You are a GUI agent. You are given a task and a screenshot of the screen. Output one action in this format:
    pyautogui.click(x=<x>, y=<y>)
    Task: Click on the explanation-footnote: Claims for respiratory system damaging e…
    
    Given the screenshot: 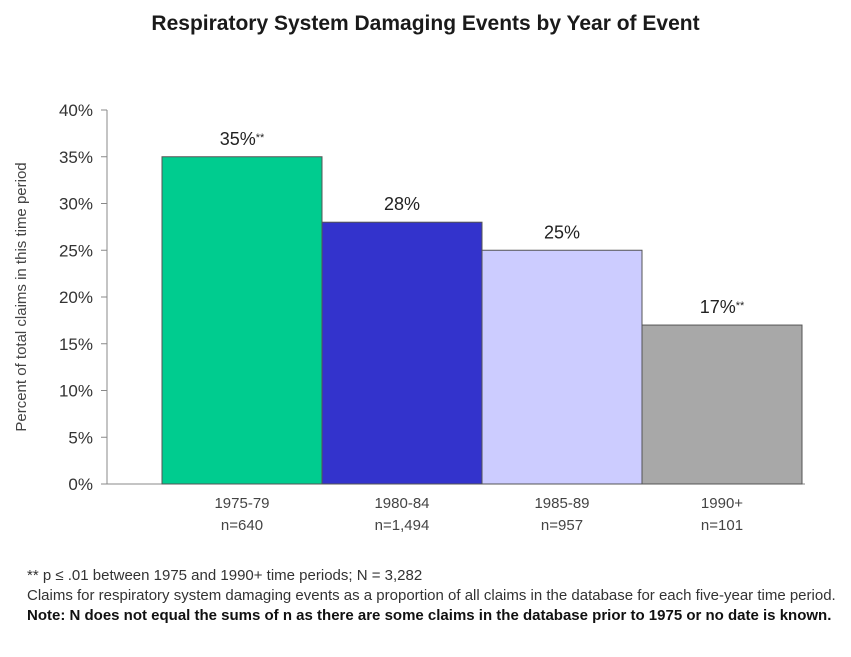 What is the action you would take?
    pyautogui.click(x=432, y=606)
    